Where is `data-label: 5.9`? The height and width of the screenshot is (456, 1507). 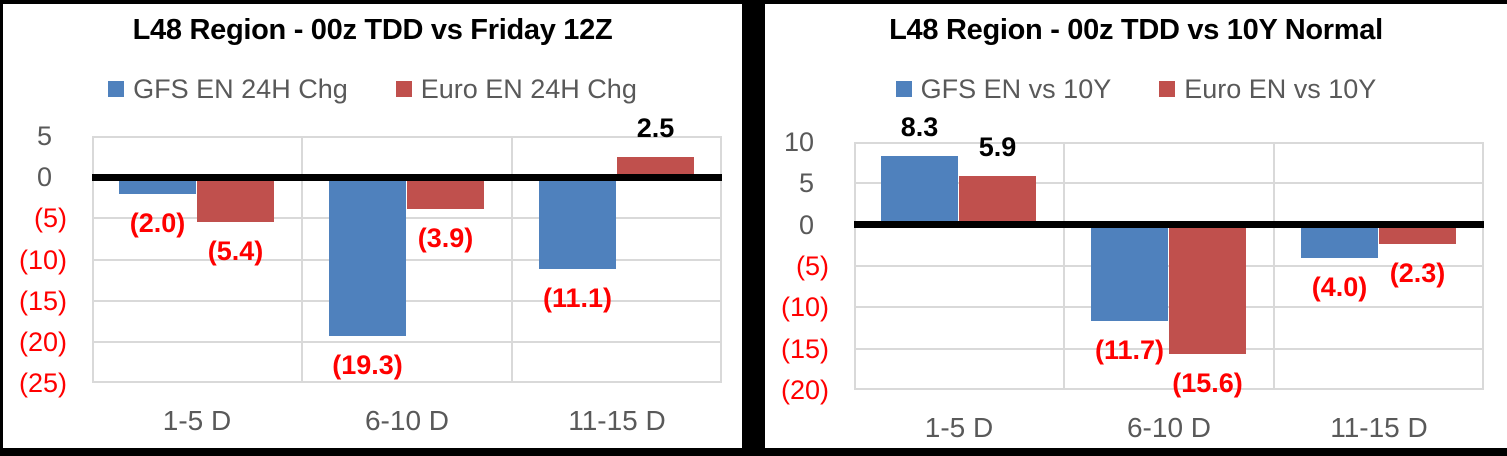
data-label: 5.9 is located at coordinates (997, 146).